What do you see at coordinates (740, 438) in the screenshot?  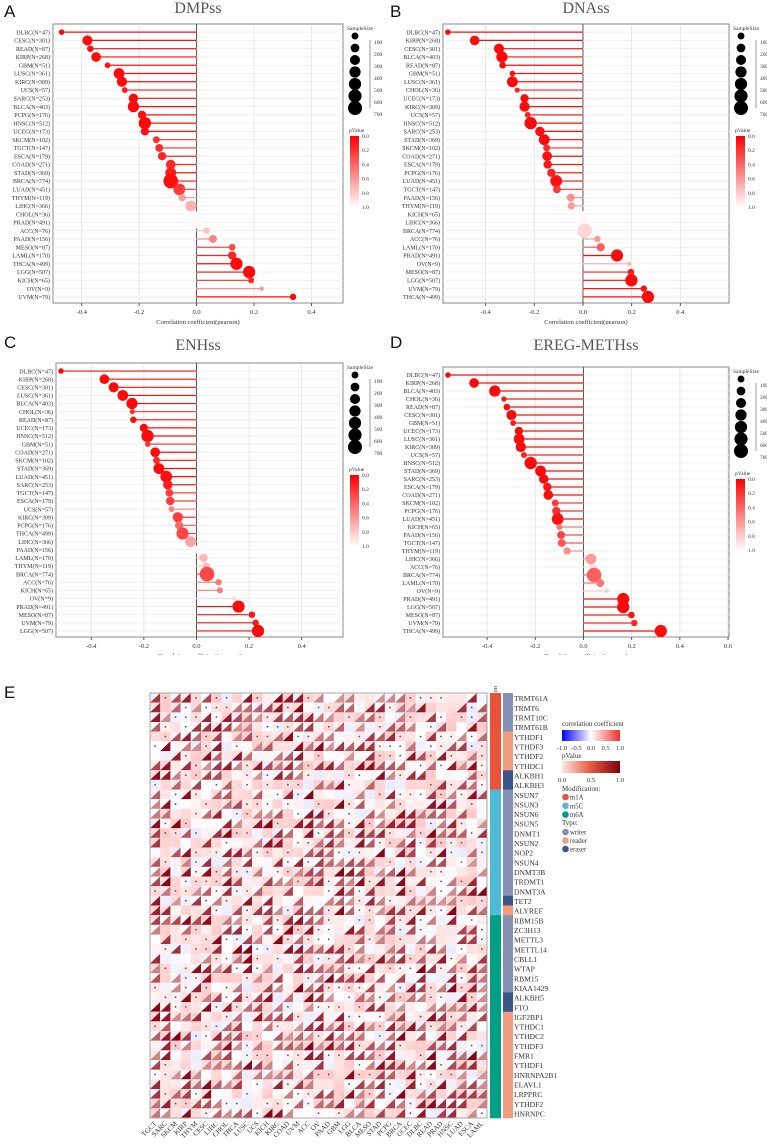 I see `size-legend-dot` at bounding box center [740, 438].